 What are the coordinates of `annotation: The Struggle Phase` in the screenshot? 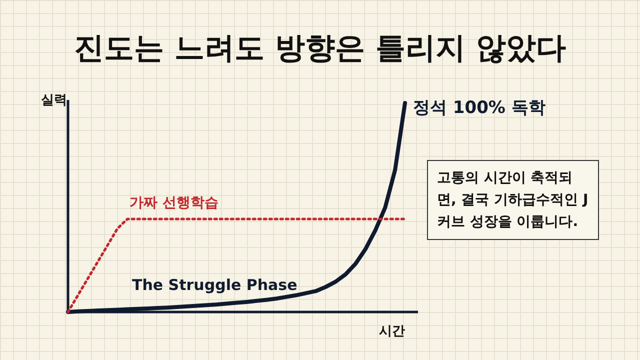 It's located at (215, 285).